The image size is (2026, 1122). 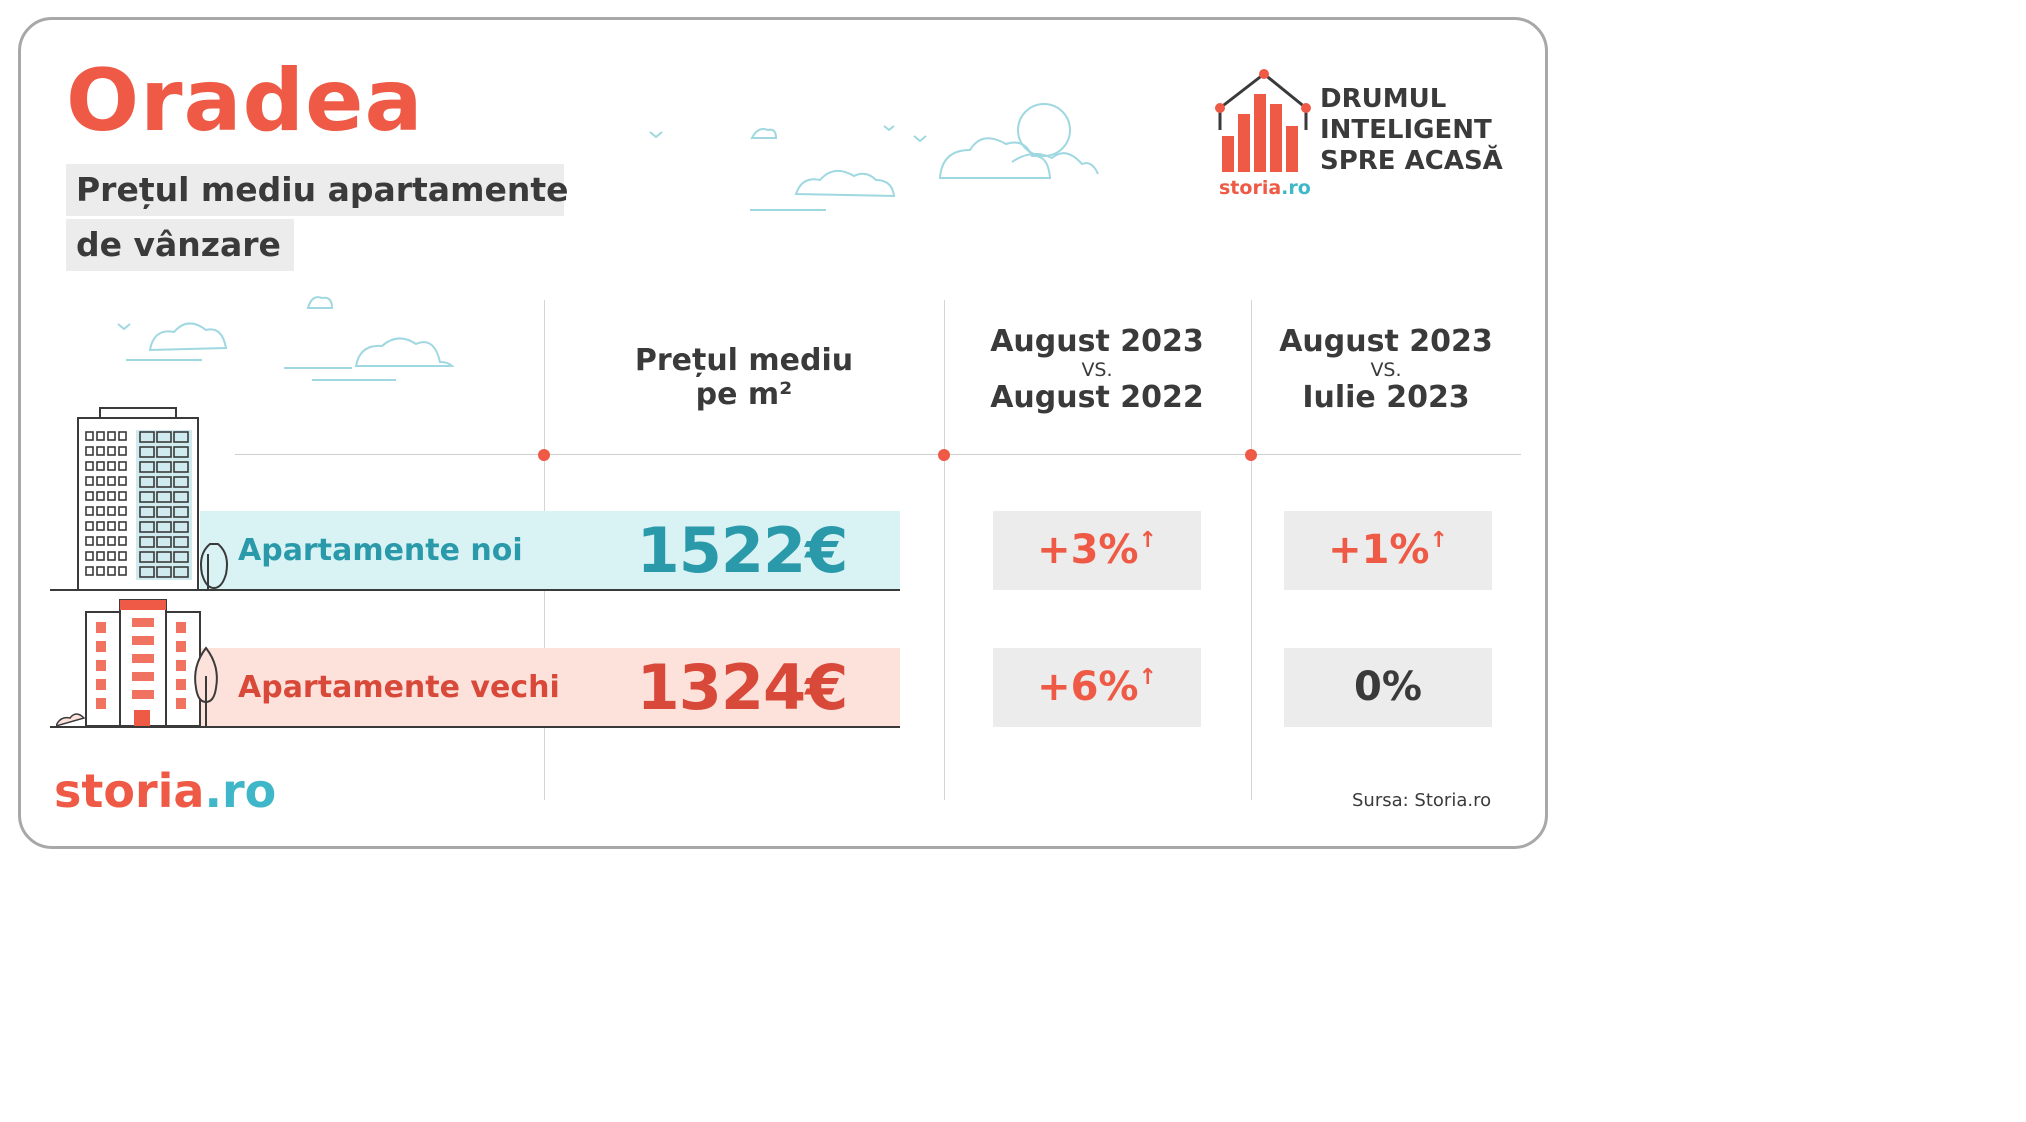 What do you see at coordinates (742, 687) in the screenshot?
I see `price-old: 1324€` at bounding box center [742, 687].